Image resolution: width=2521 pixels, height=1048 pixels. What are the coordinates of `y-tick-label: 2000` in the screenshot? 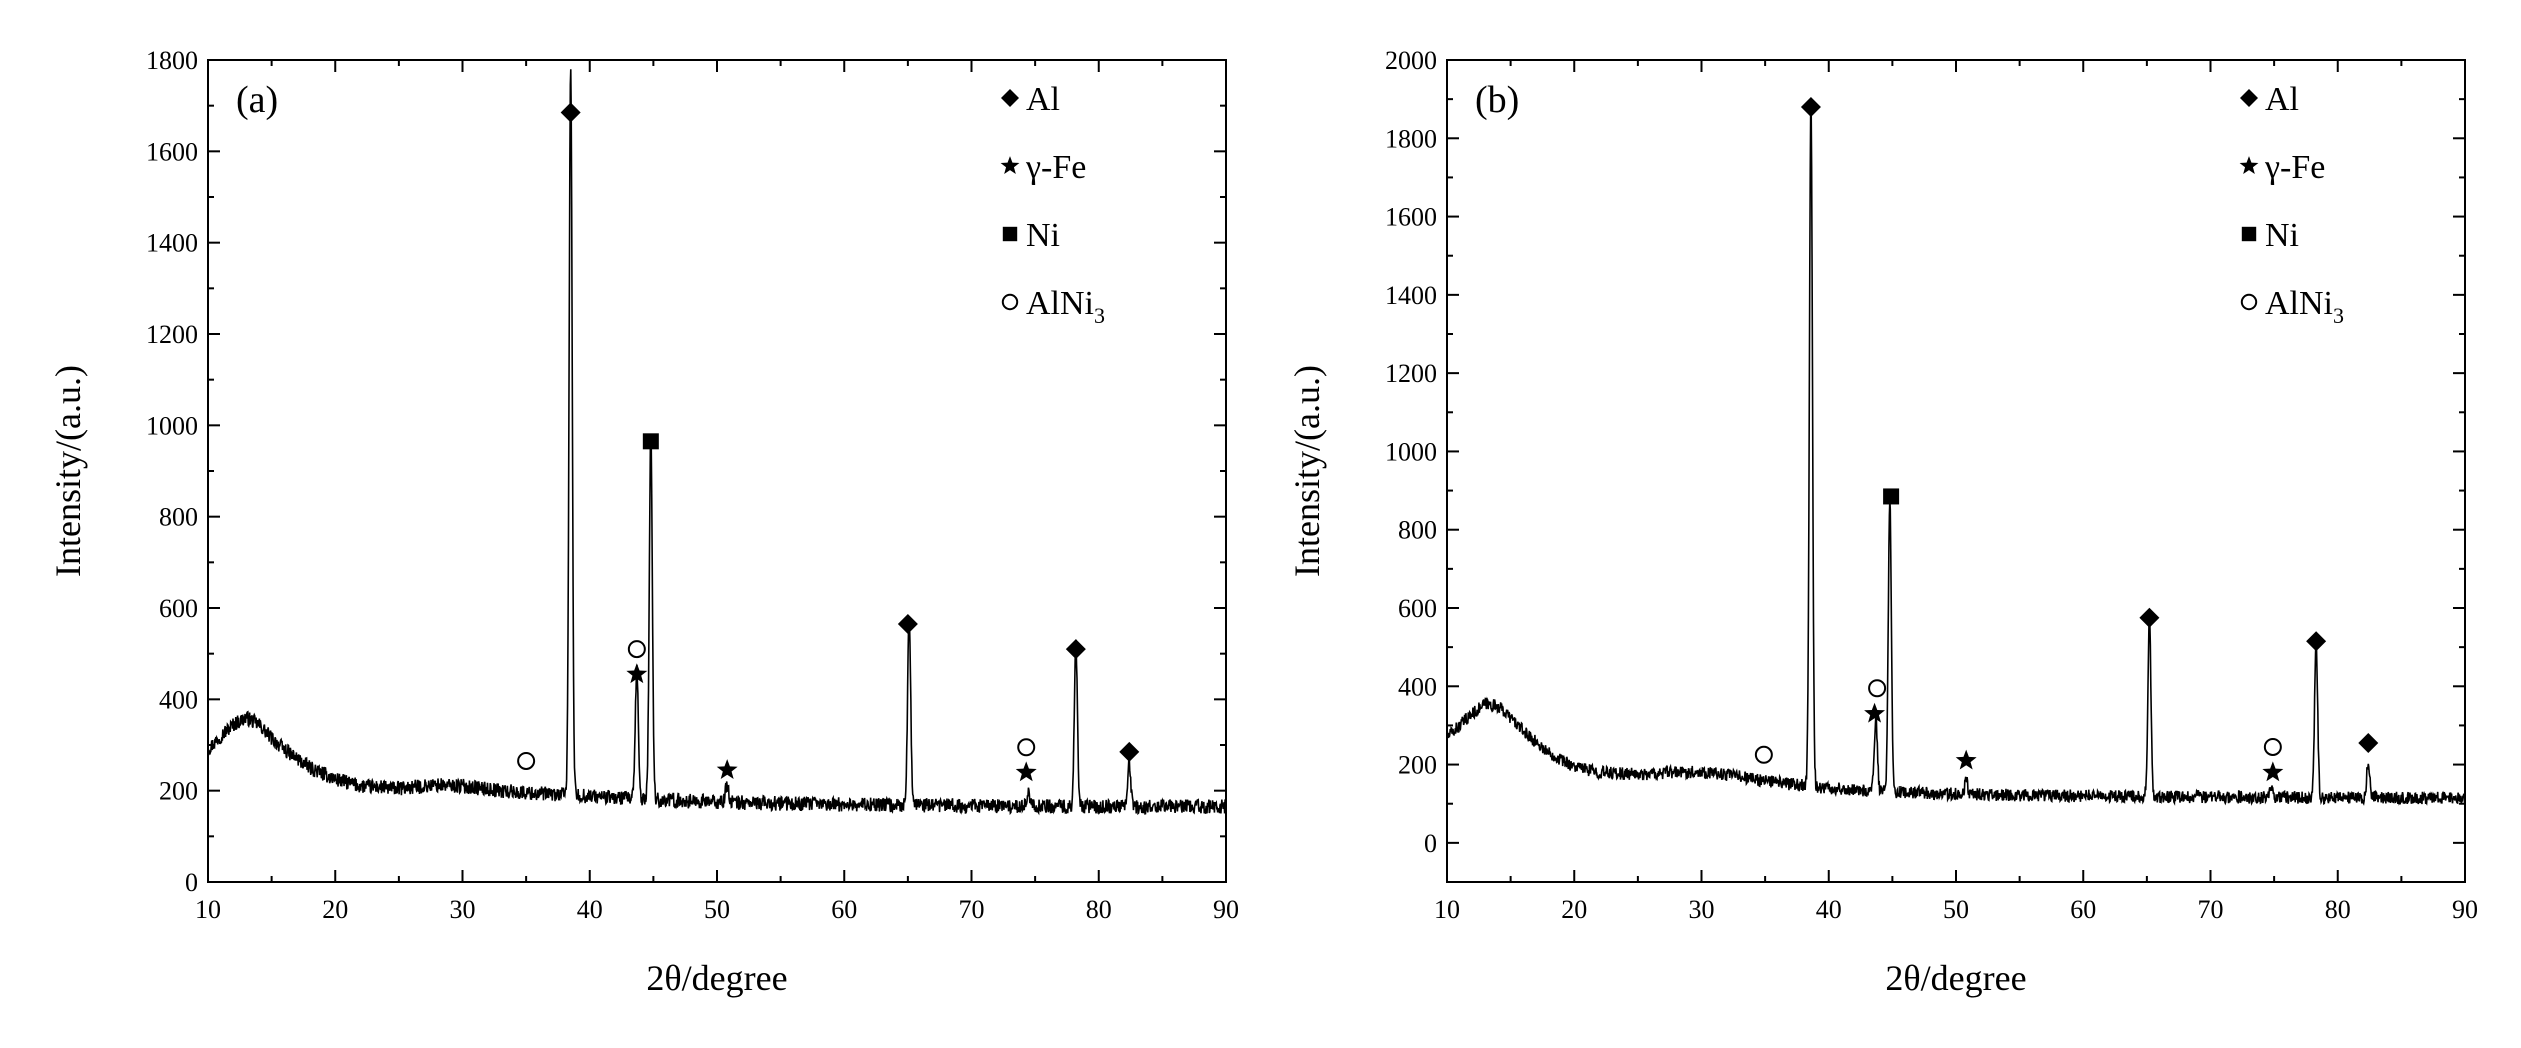 It's located at (1411, 60).